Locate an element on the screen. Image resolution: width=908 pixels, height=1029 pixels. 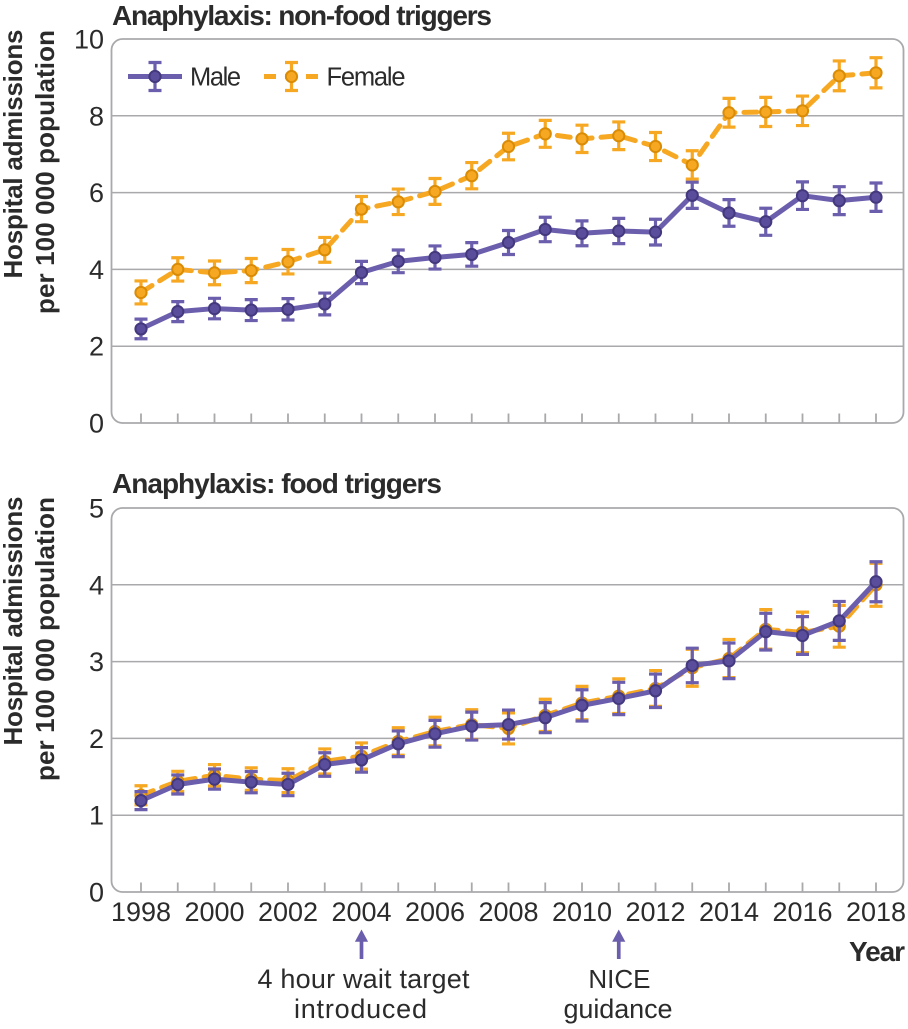
svg-text: 2012 is located at coordinates (655, 912).